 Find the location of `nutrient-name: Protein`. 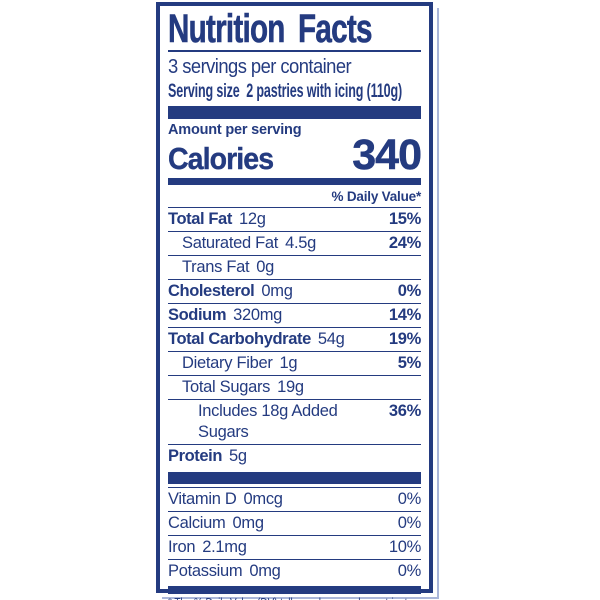

nutrient-name: Protein is located at coordinates (195, 456).